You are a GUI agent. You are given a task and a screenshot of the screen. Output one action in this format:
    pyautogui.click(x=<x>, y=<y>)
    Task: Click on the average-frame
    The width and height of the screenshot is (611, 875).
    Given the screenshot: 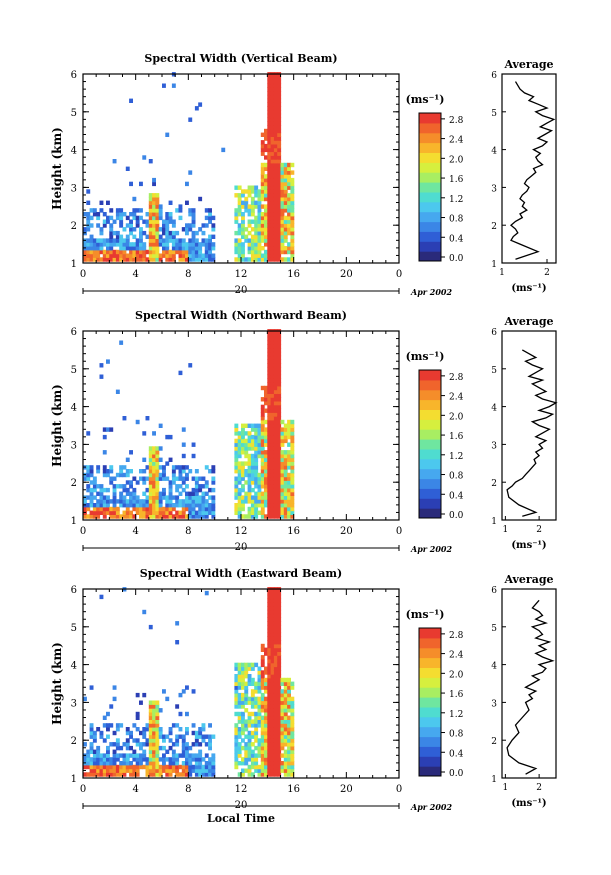 What is the action you would take?
    pyautogui.click(x=529, y=683)
    